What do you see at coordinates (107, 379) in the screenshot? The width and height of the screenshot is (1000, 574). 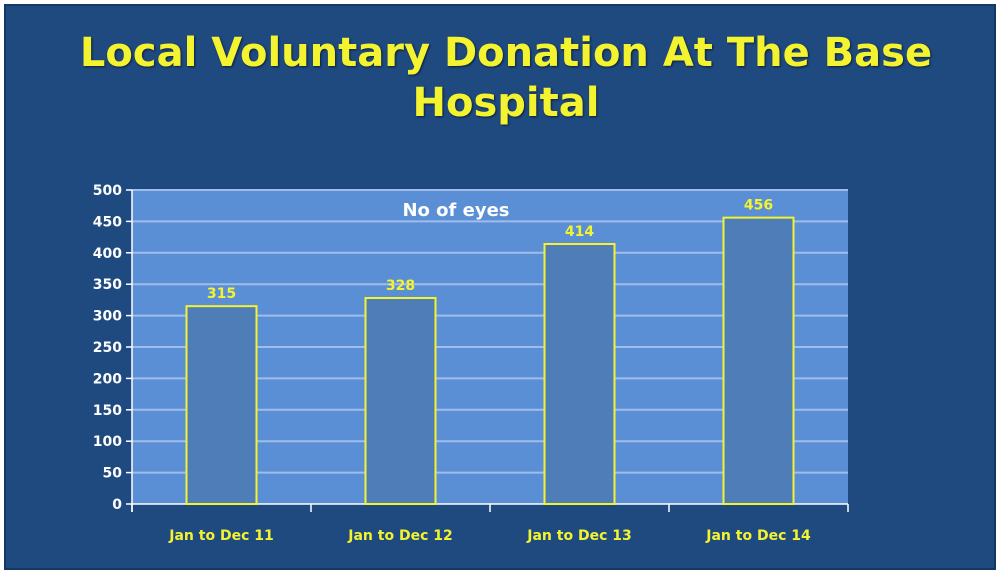 I see `y-tick-label: 200` at bounding box center [107, 379].